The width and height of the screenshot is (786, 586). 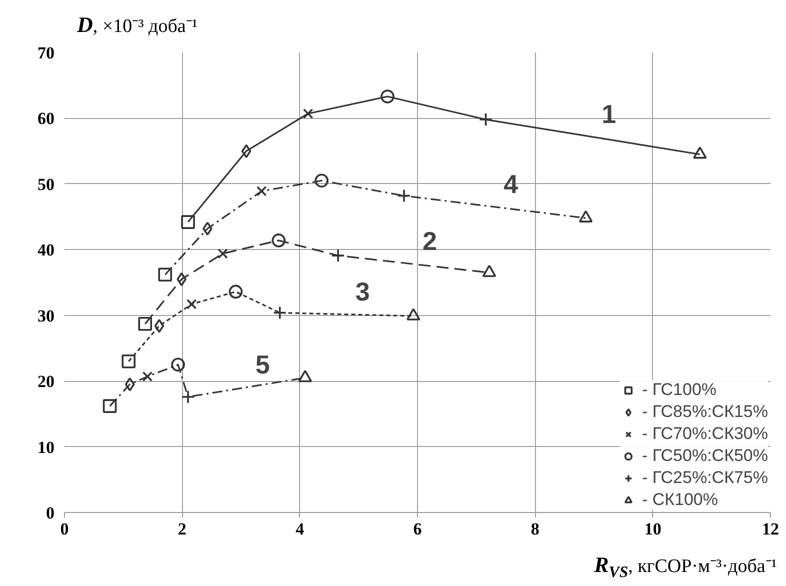 What do you see at coordinates (770, 529) in the screenshot?
I see `x-tick-label: 12` at bounding box center [770, 529].